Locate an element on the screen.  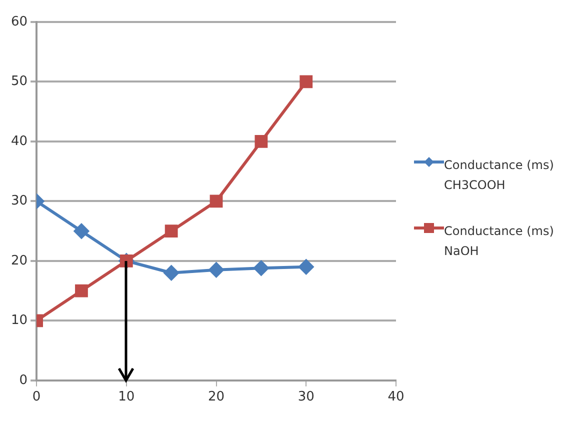
y-tick-label: 40 is located at coordinates (19, 141).